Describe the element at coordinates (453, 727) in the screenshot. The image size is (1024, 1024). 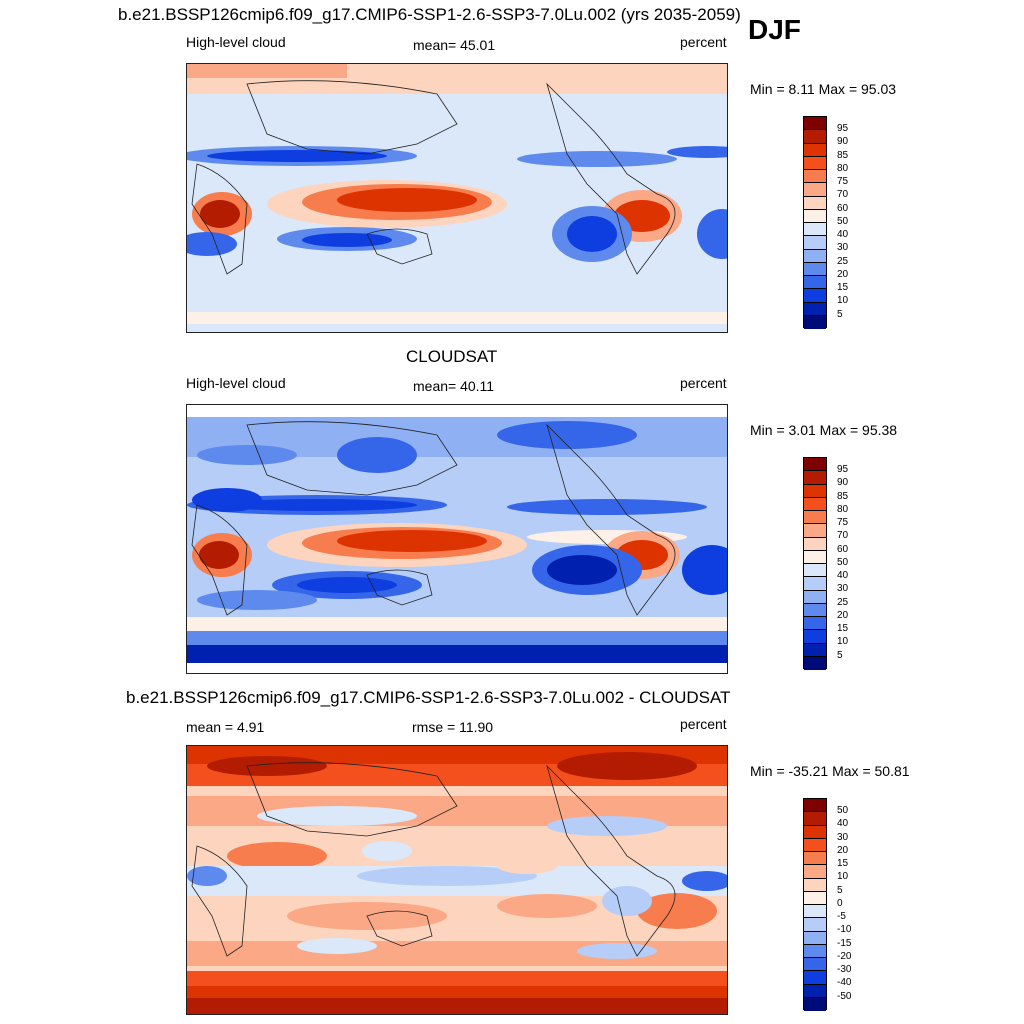
I see `panel3-rmse-label: rmse = 11.90` at that location.